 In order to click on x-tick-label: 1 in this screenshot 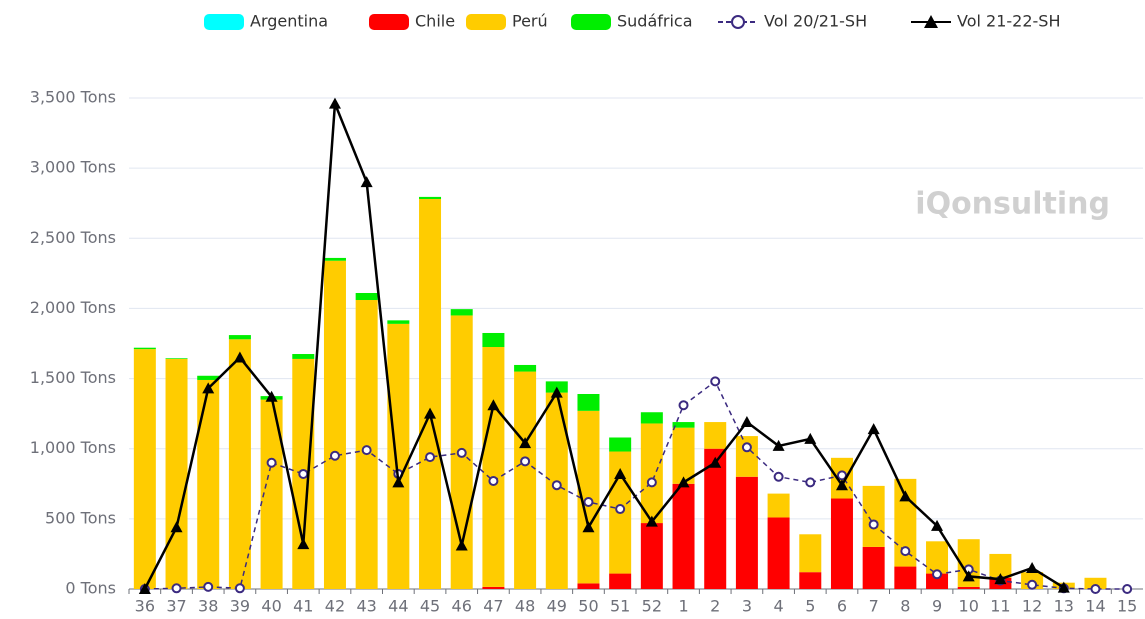, I will do `click(683, 606)`.